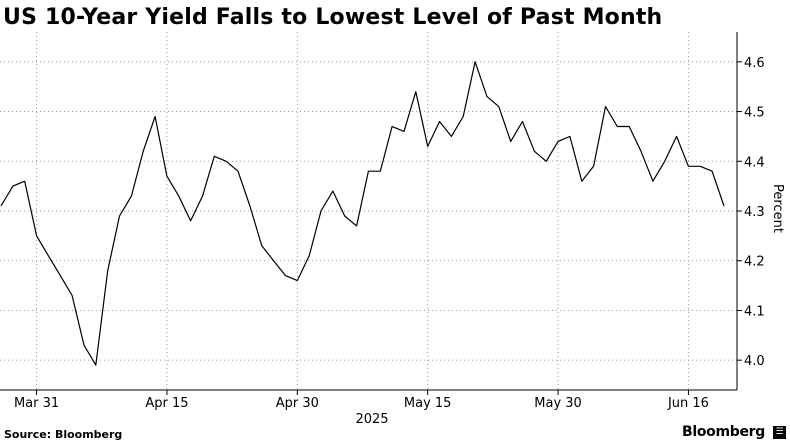 The width and height of the screenshot is (790, 444). I want to click on y-tick-label: 4.4, so click(754, 162).